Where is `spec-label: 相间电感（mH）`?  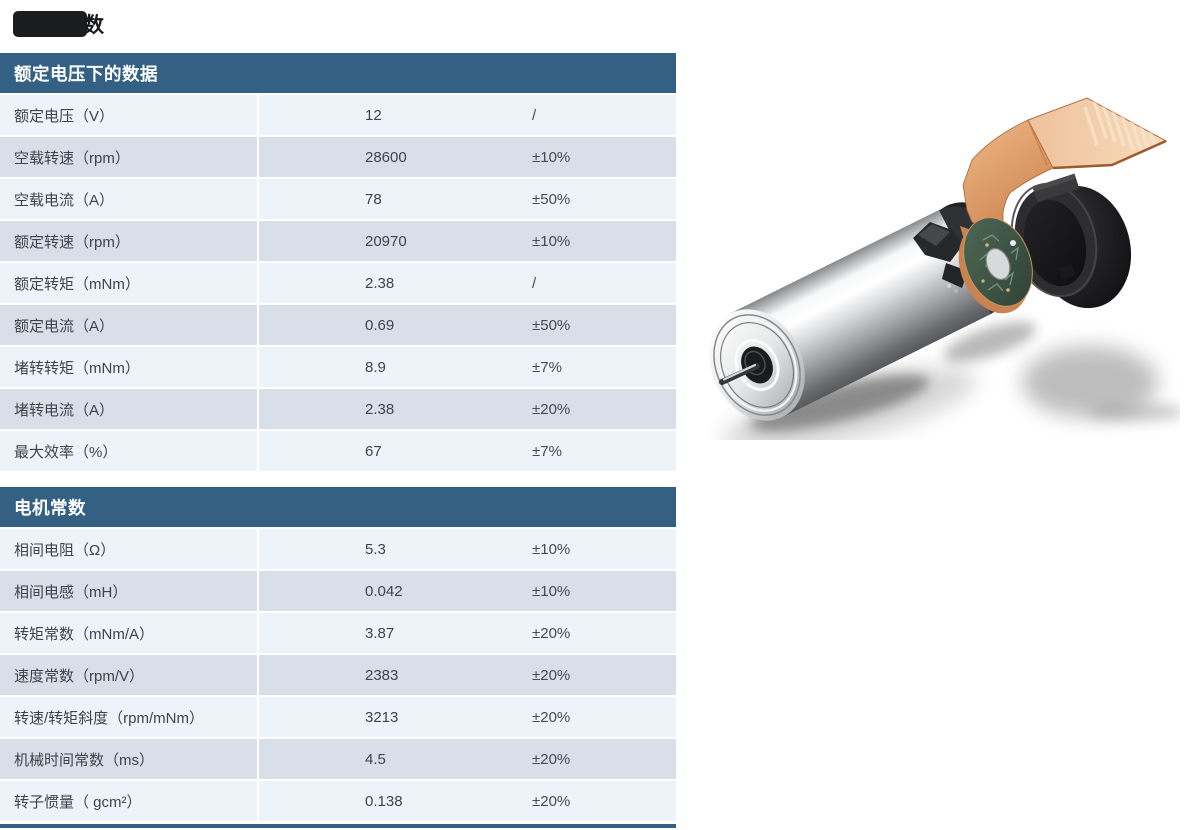
spec-label: 相间电感（mH） is located at coordinates (129, 591).